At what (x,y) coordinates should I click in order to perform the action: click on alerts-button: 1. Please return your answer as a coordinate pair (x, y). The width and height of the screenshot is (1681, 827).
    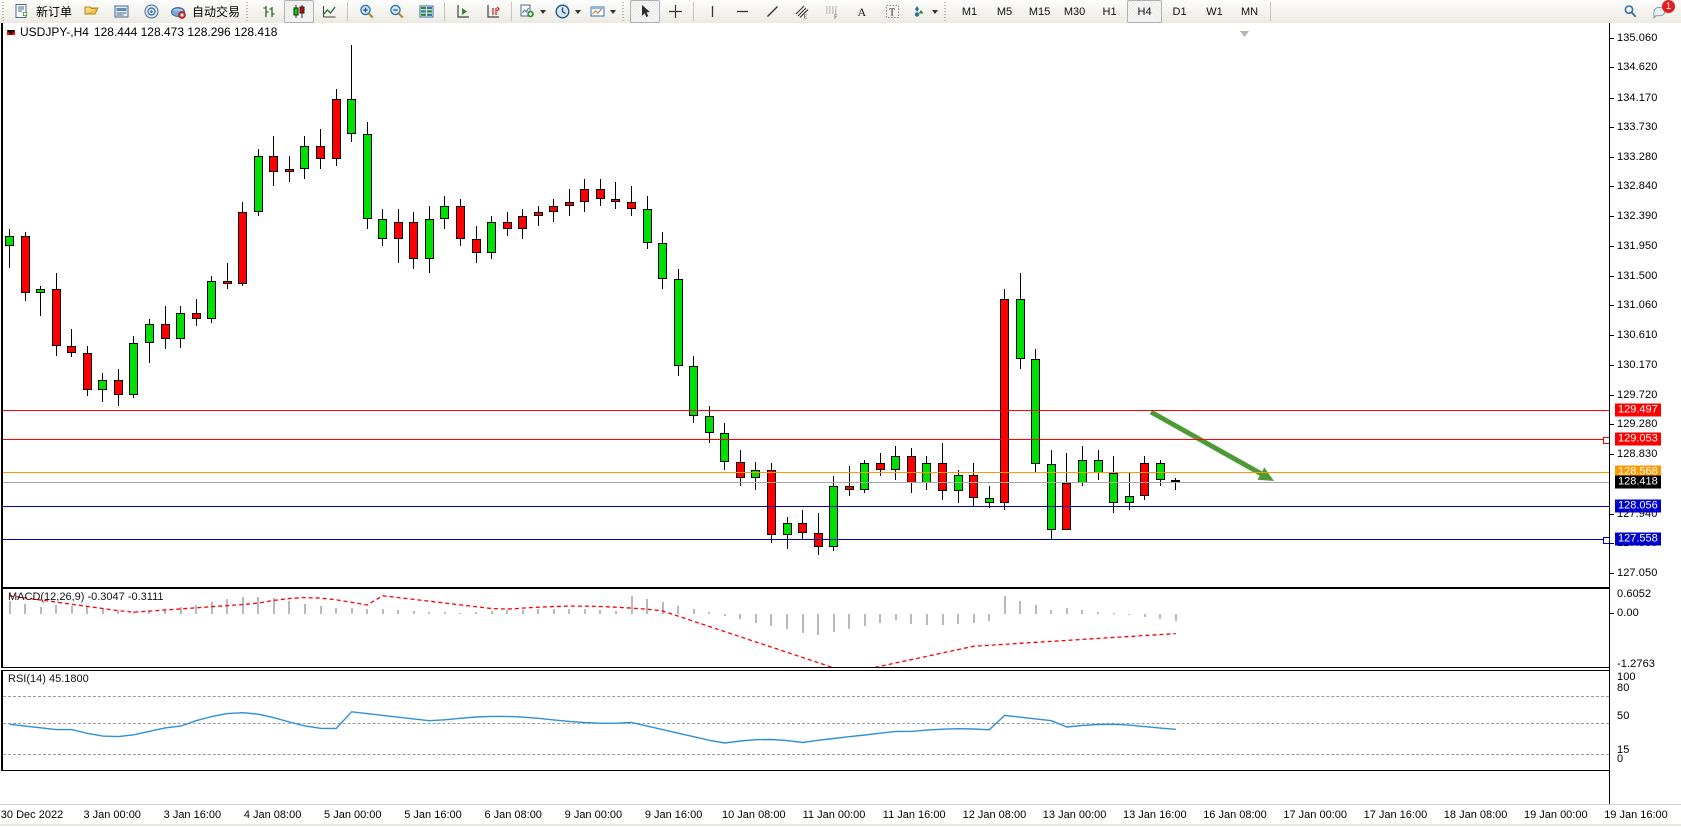
    Looking at the image, I should click on (1660, 11).